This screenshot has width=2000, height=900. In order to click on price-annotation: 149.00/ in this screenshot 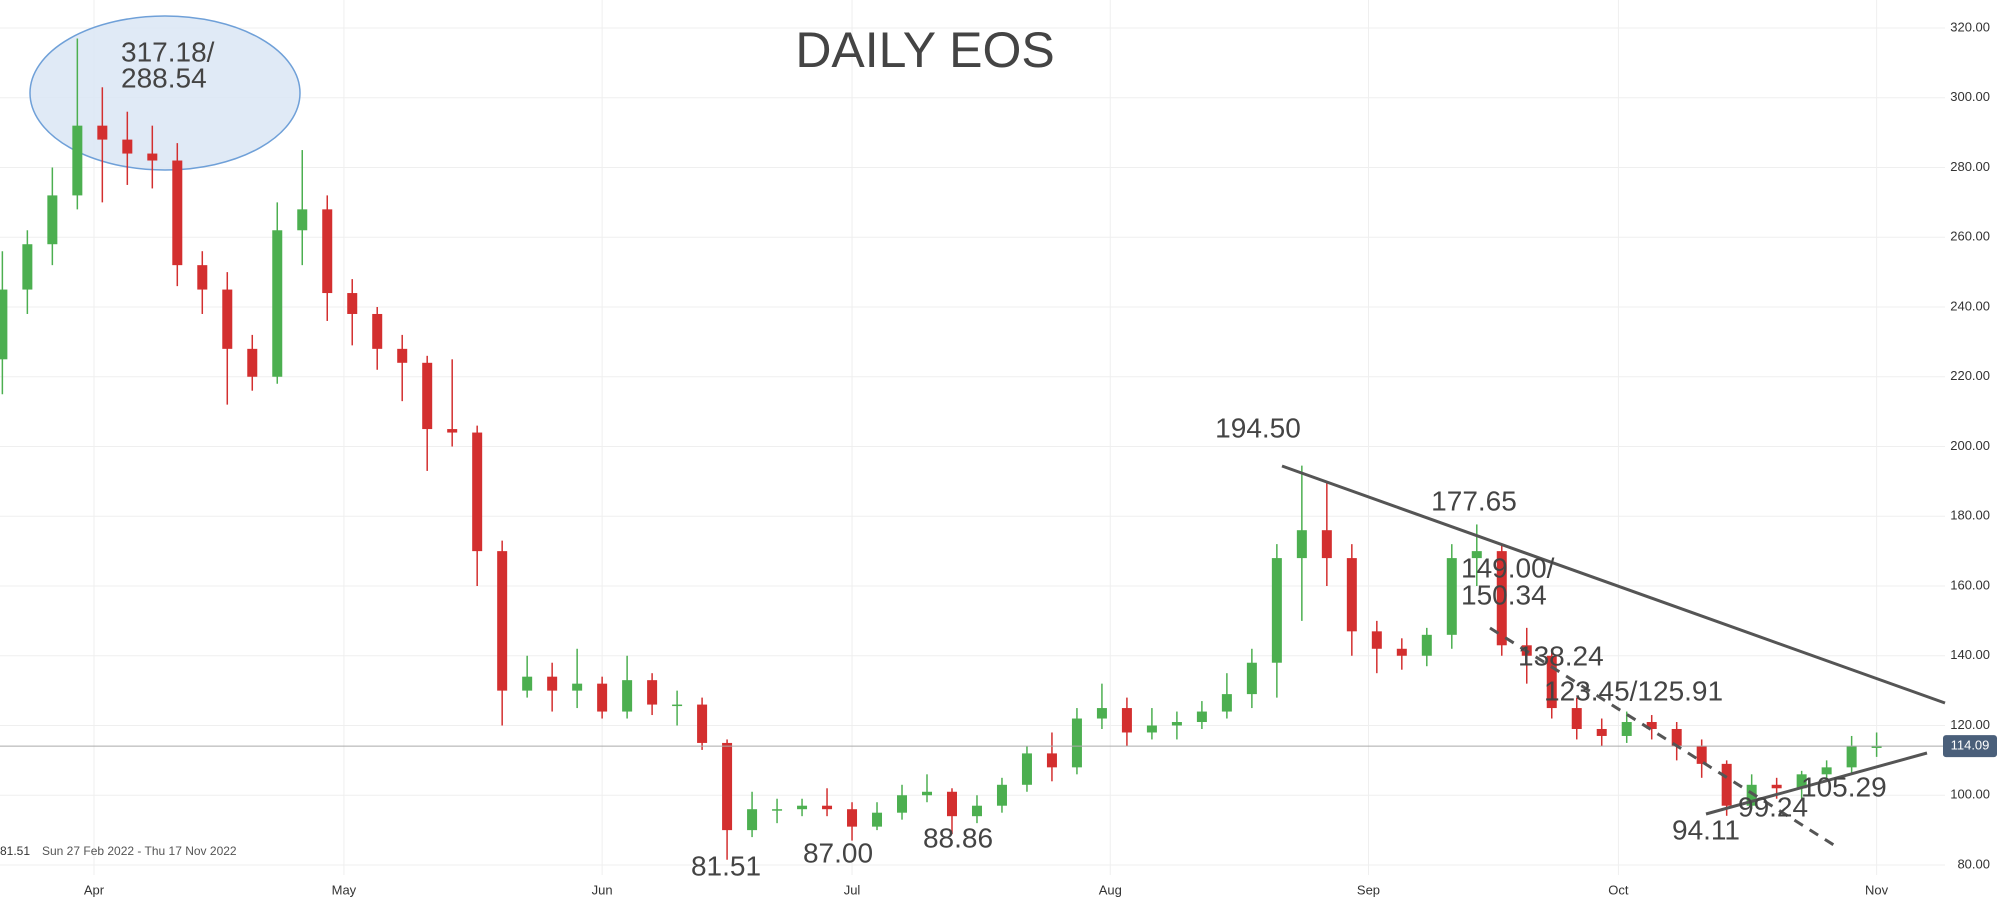, I will do `click(1508, 567)`.